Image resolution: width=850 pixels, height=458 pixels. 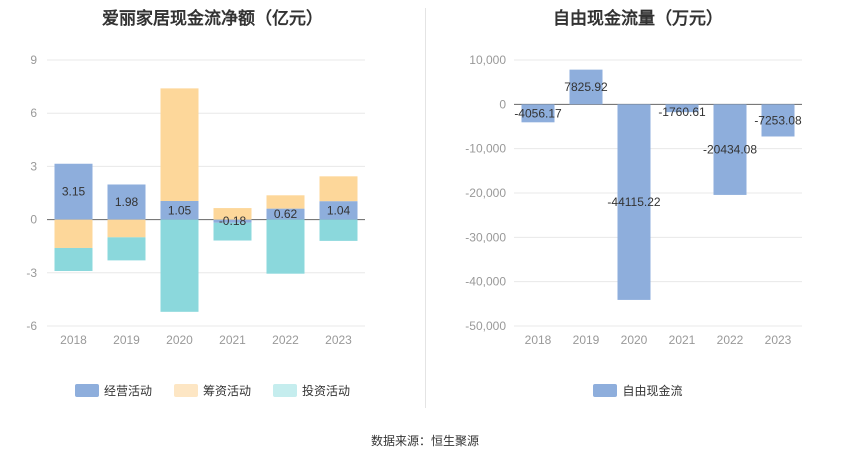 I want to click on data-label: -20434.08, so click(x=730, y=150).